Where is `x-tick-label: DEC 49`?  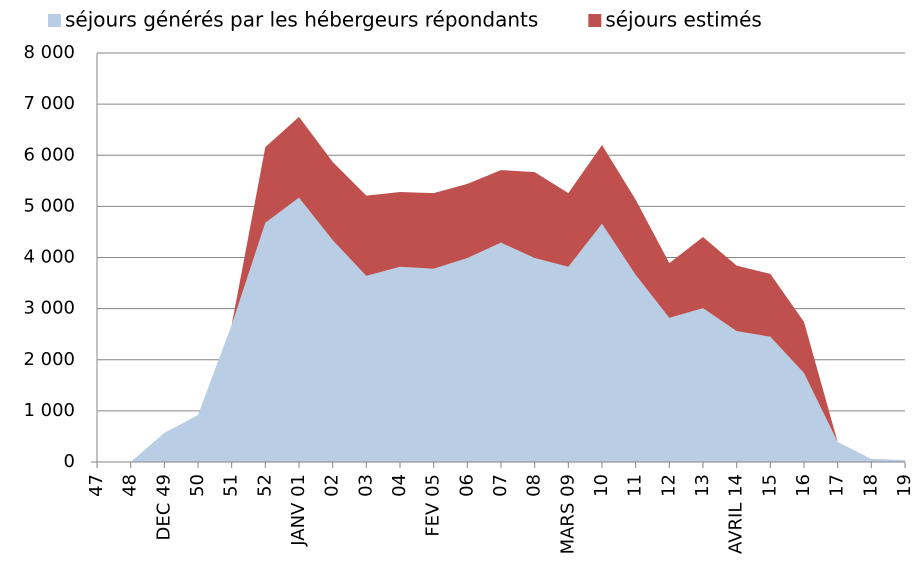
x-tick-label: DEC 49 is located at coordinates (163, 507).